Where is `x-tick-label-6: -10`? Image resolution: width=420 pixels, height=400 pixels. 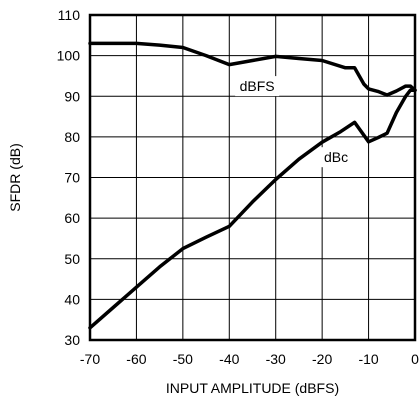
x-tick-label-6: -10 is located at coordinates (368, 359).